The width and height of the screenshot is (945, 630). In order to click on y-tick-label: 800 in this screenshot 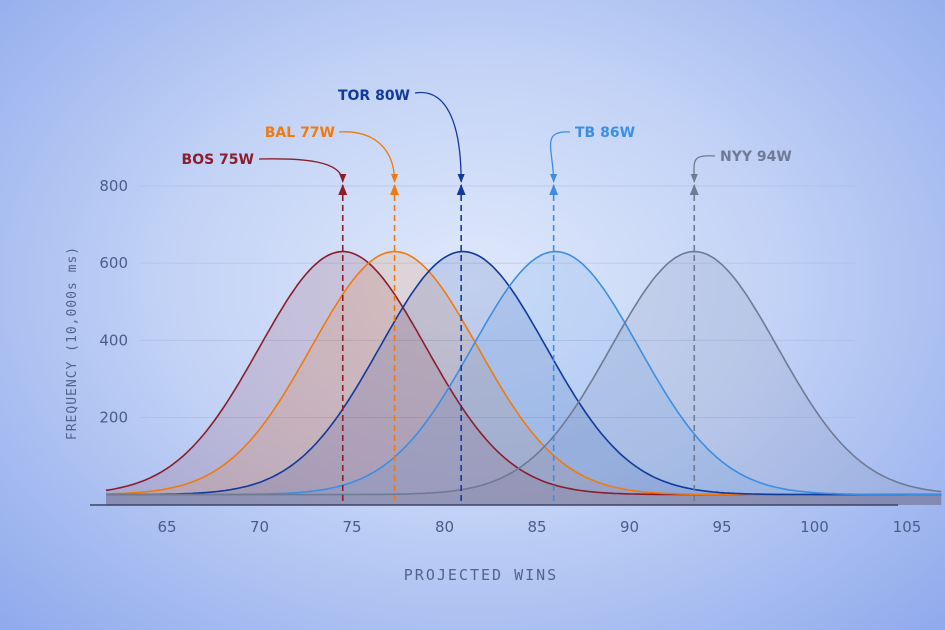, I will do `click(113, 186)`.